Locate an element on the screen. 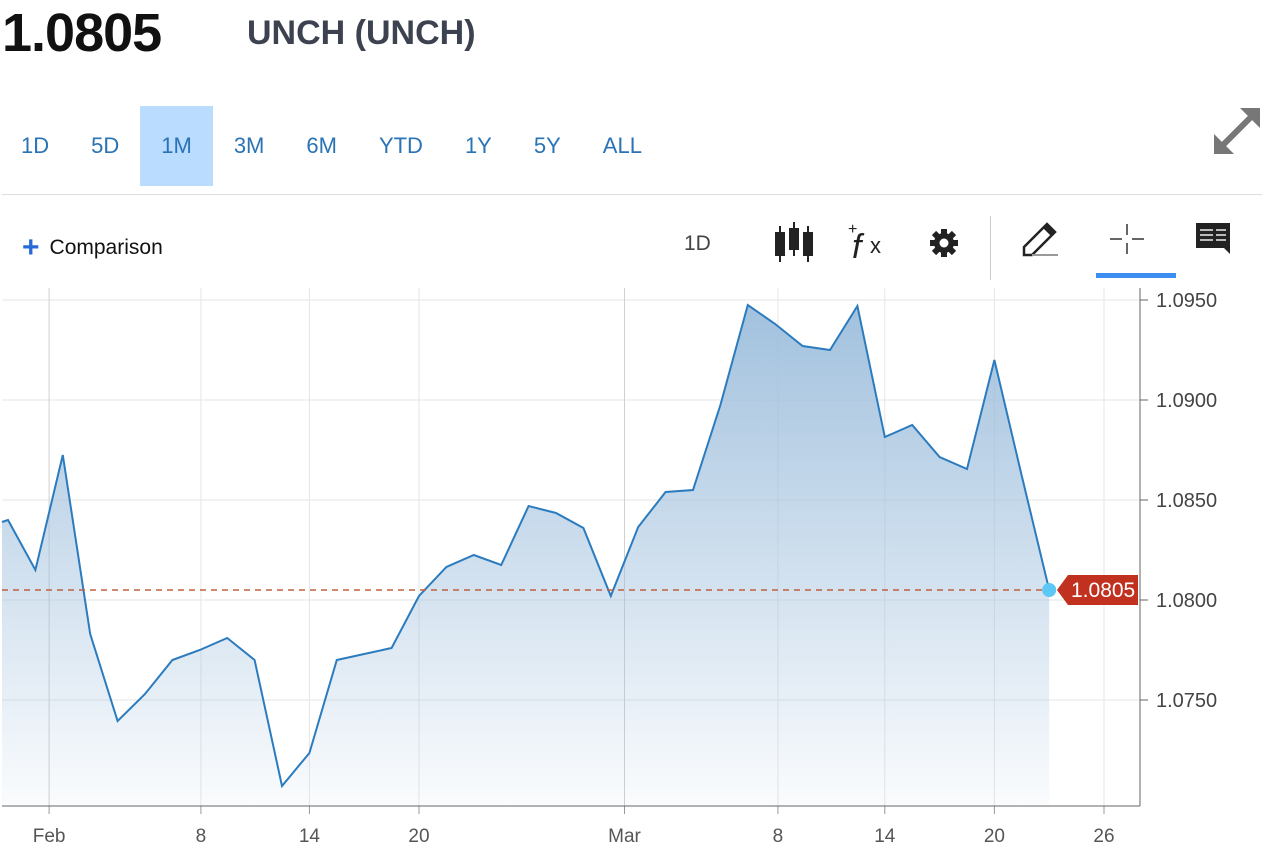  last-price-label: 1.0805 is located at coordinates (1103, 590).